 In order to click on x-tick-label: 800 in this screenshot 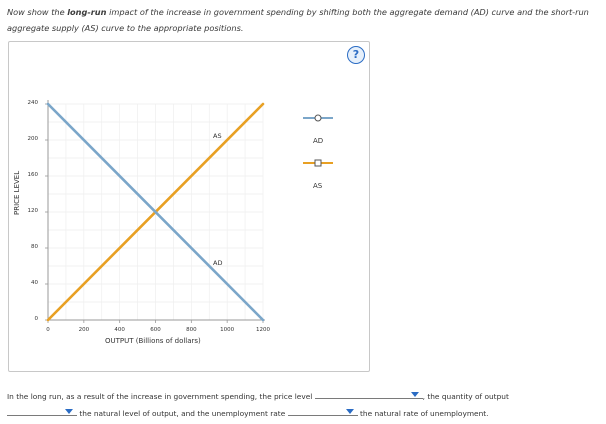, I will do `click(191, 330)`.